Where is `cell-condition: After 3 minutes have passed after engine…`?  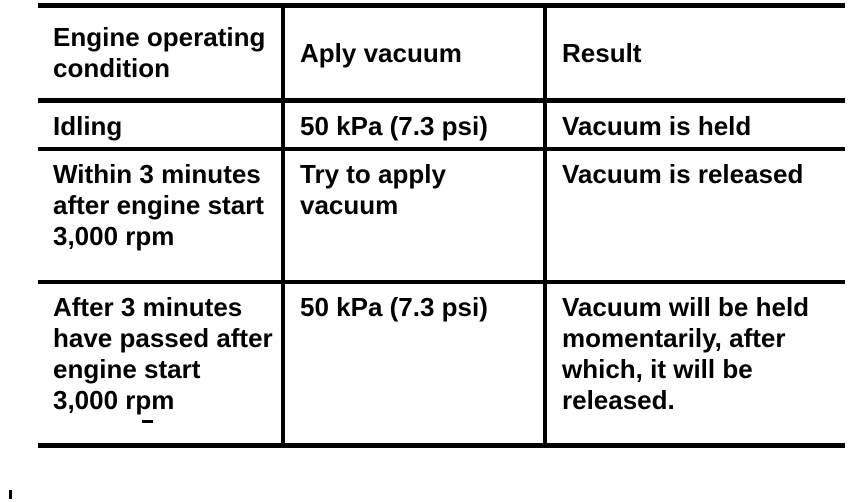 cell-condition: After 3 minutes have passed after engine… is located at coordinates (161, 364).